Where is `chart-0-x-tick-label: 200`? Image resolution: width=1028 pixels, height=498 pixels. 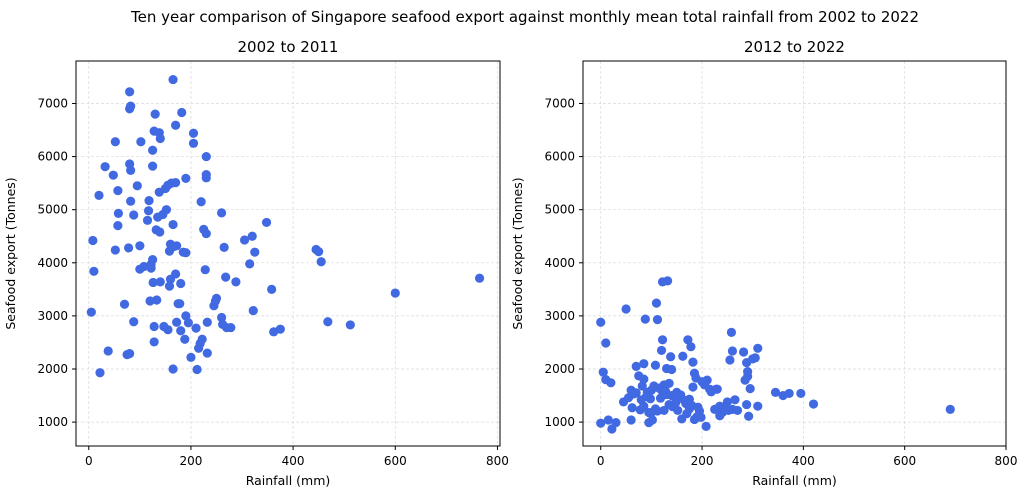
chart-0-x-tick-label: 200 is located at coordinates (190, 461).